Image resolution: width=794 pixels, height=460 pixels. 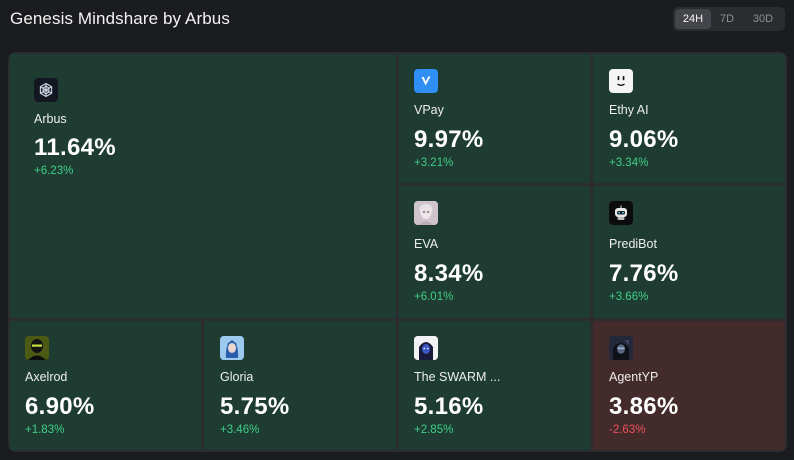 What do you see at coordinates (644, 139) in the screenshot?
I see `mindshare-percent: 9.06%` at bounding box center [644, 139].